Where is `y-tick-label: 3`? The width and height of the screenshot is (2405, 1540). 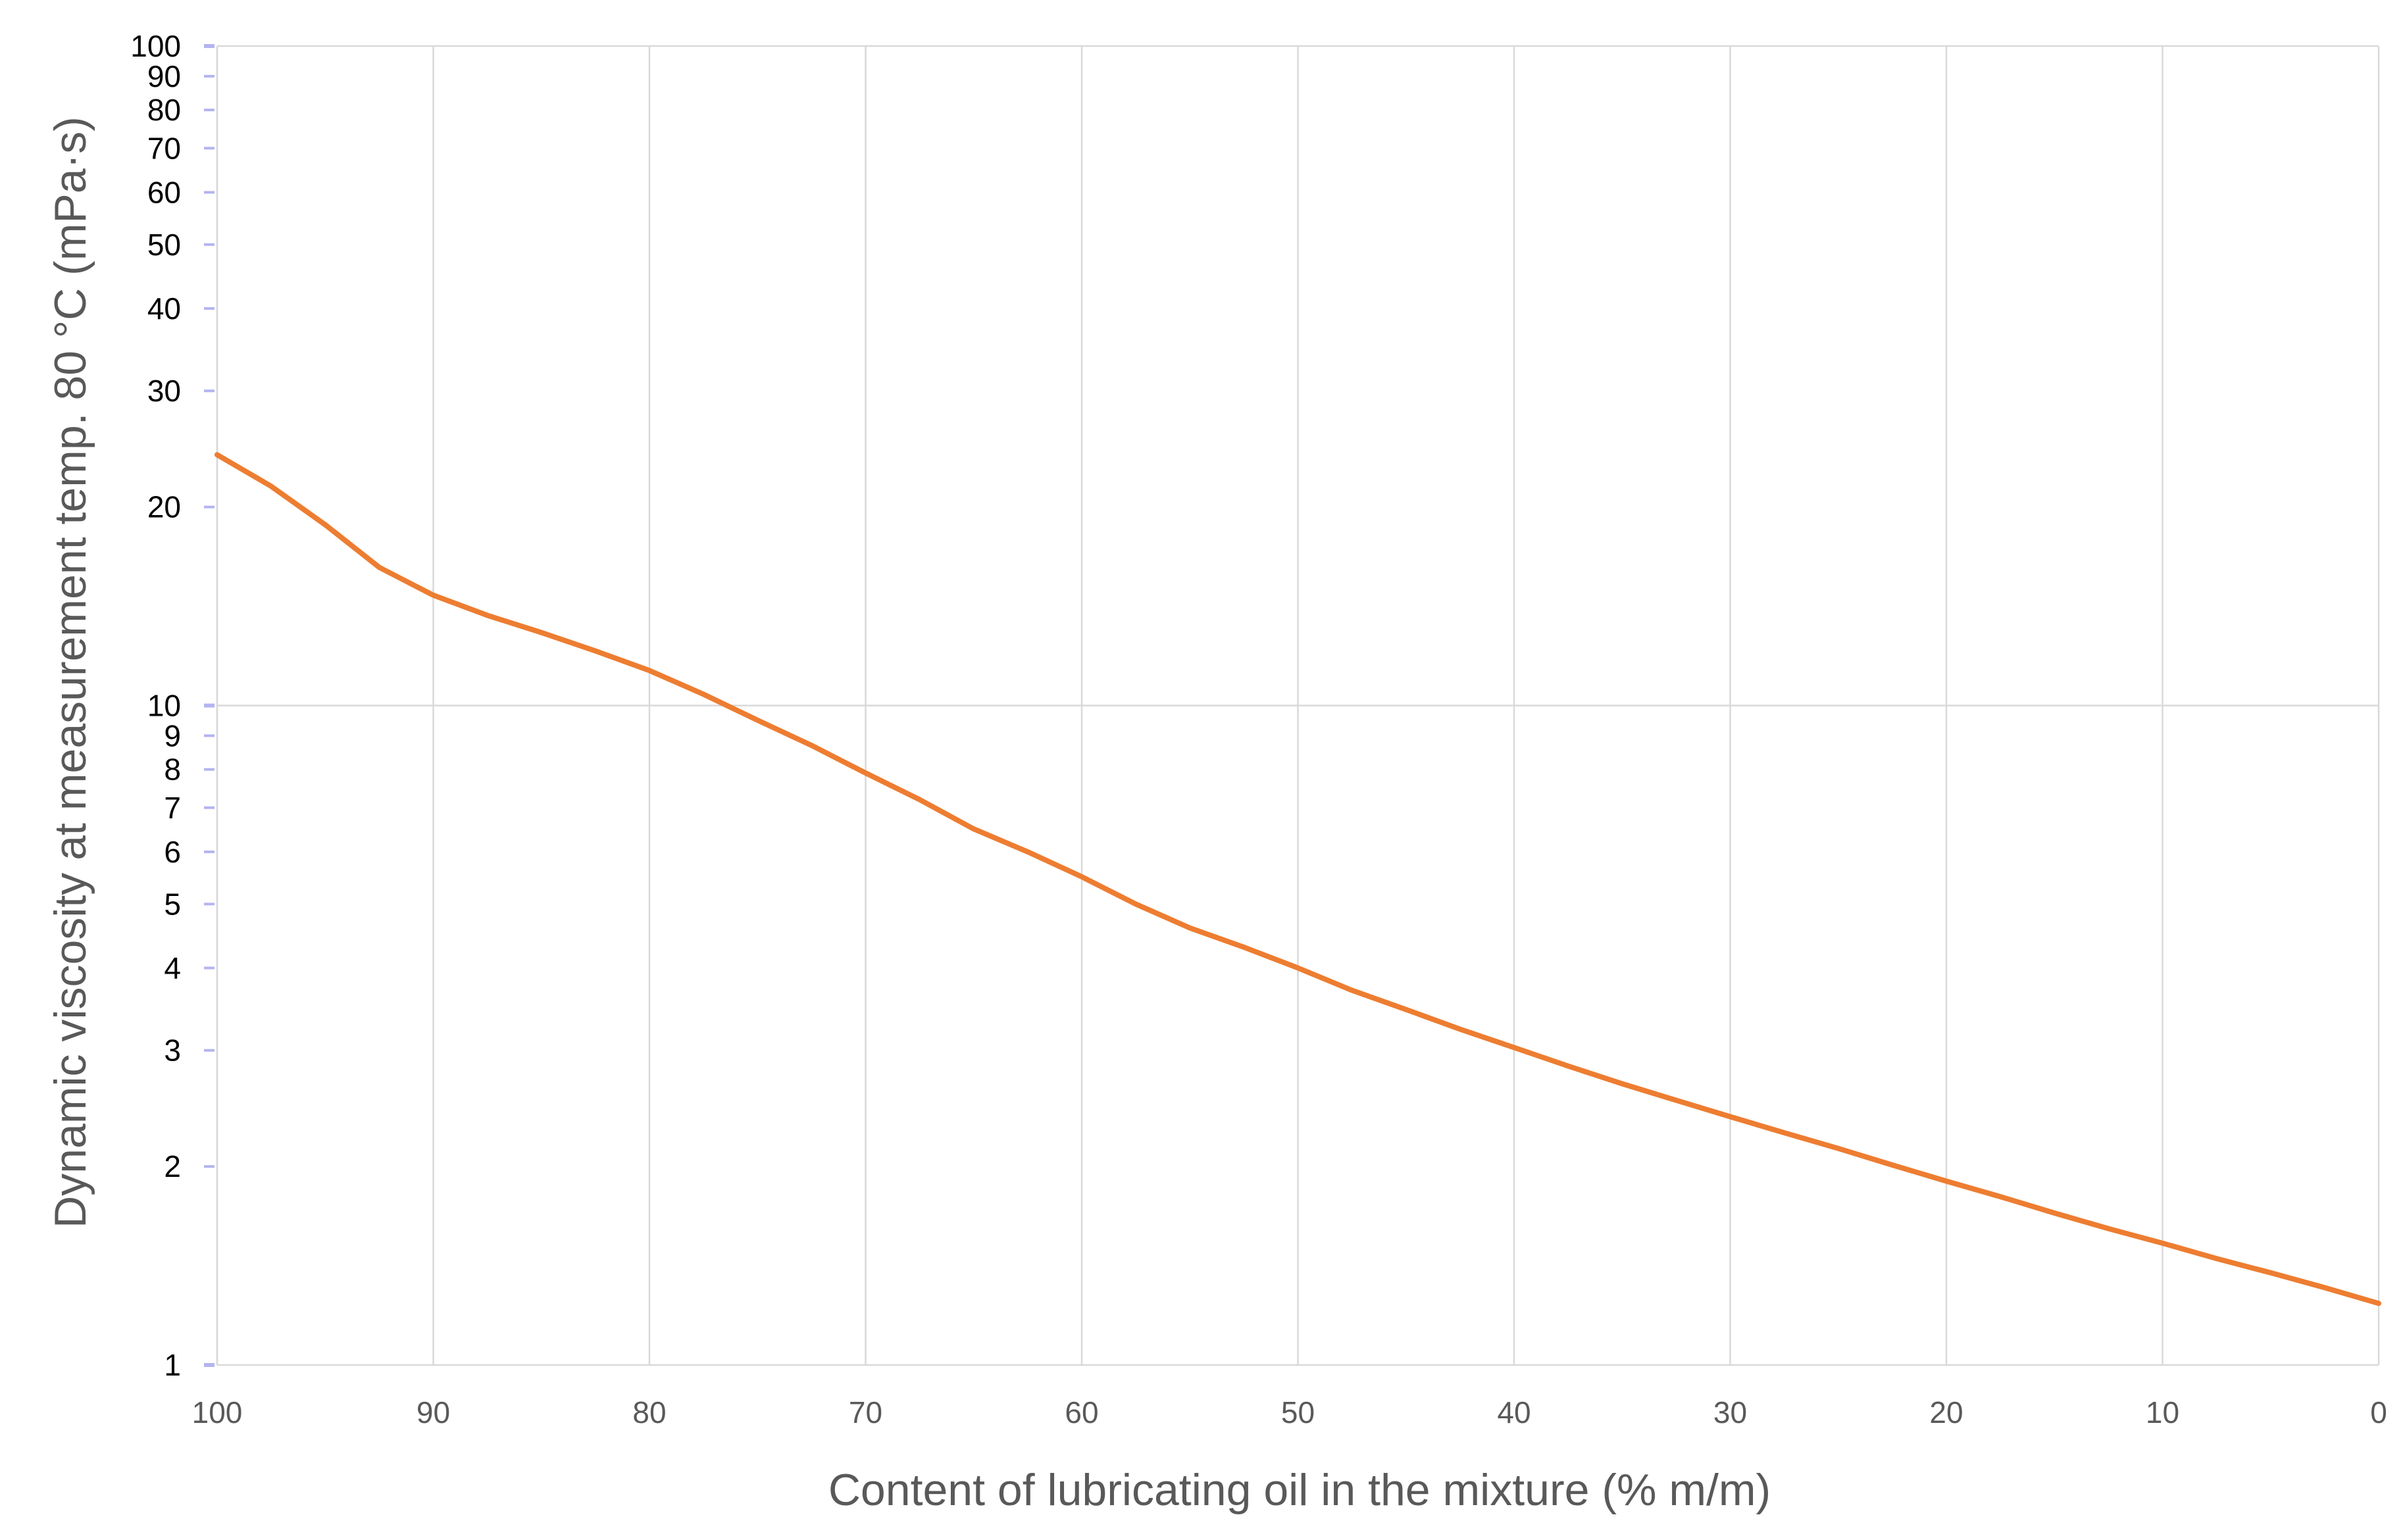 y-tick-label: 3 is located at coordinates (172, 1050).